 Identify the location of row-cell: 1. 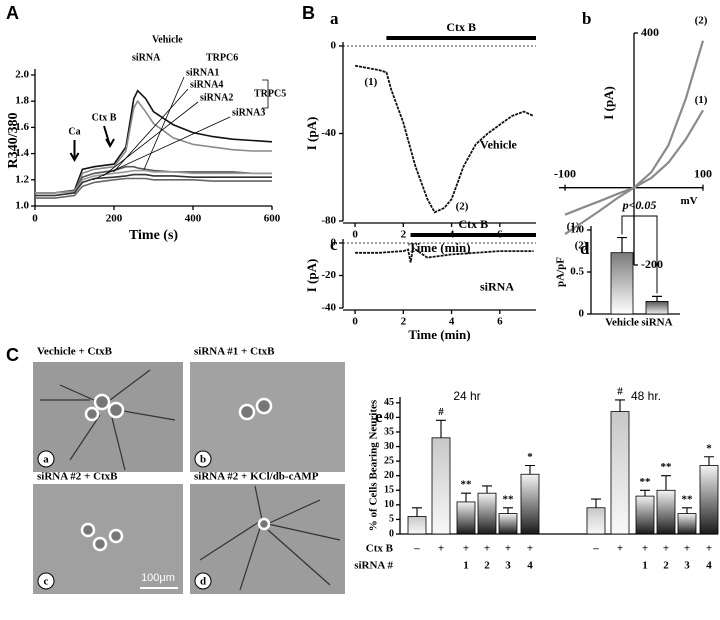
(645, 566).